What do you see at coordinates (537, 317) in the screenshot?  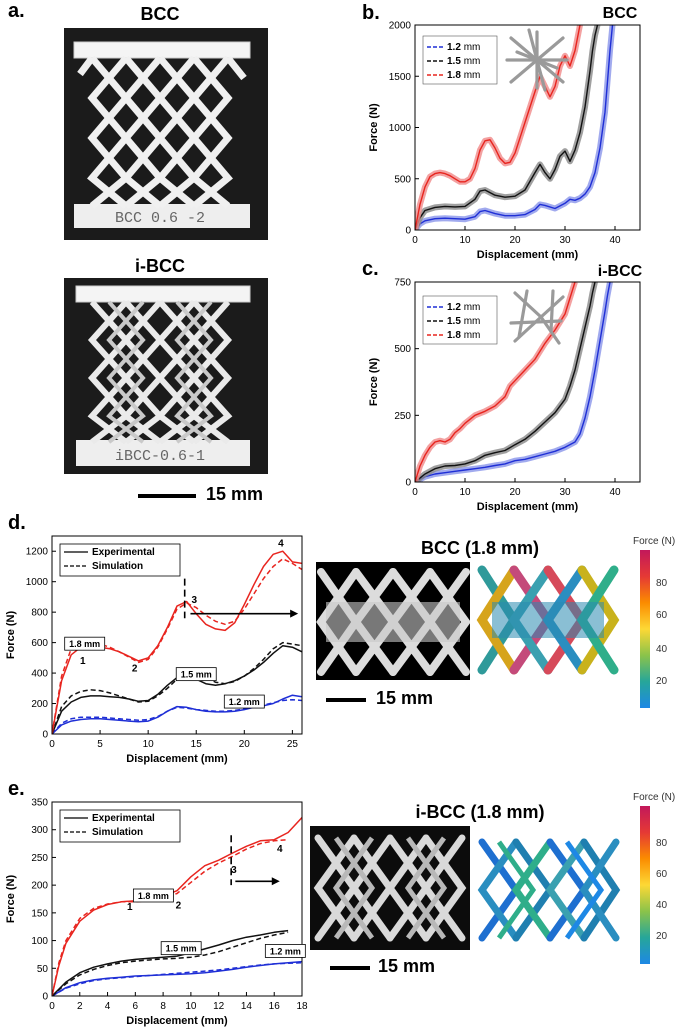 I see `unit-cell-icon-c` at bounding box center [537, 317].